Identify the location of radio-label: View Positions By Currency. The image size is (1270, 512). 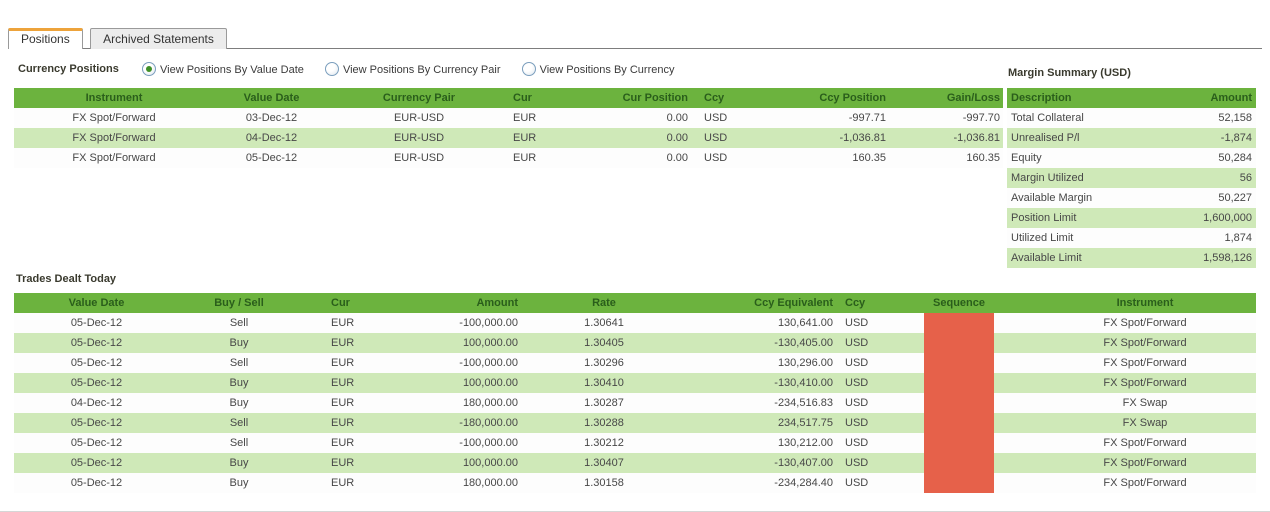
(607, 70).